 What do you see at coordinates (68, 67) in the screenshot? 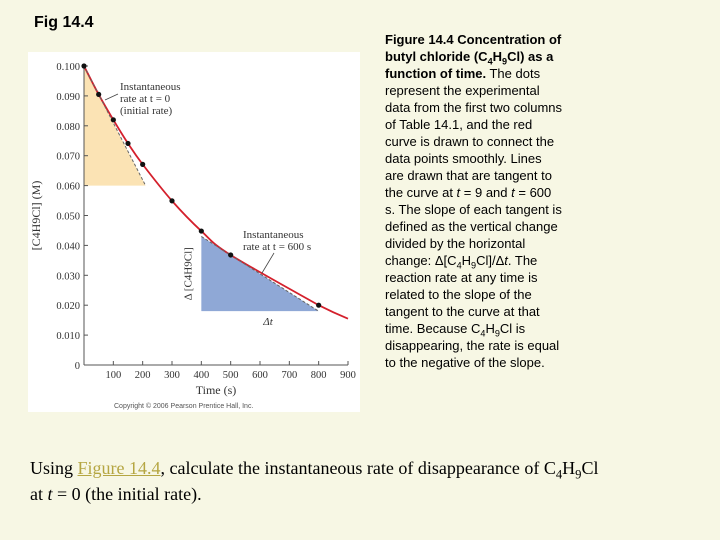
I see `y-tick-label: 0.100` at bounding box center [68, 67].